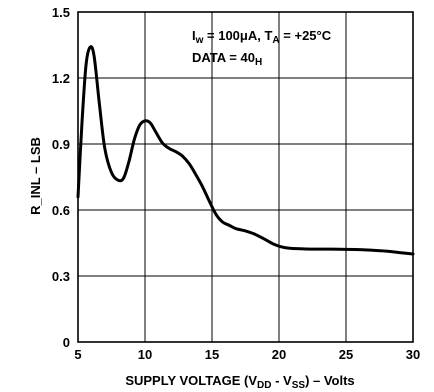 The width and height of the screenshot is (434, 392). I want to click on x-tick-label: 15, so click(212, 354).